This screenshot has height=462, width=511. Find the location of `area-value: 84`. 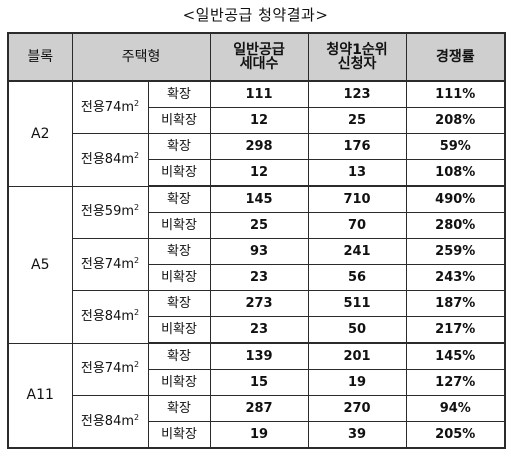

area-value: 84 is located at coordinates (113, 421).